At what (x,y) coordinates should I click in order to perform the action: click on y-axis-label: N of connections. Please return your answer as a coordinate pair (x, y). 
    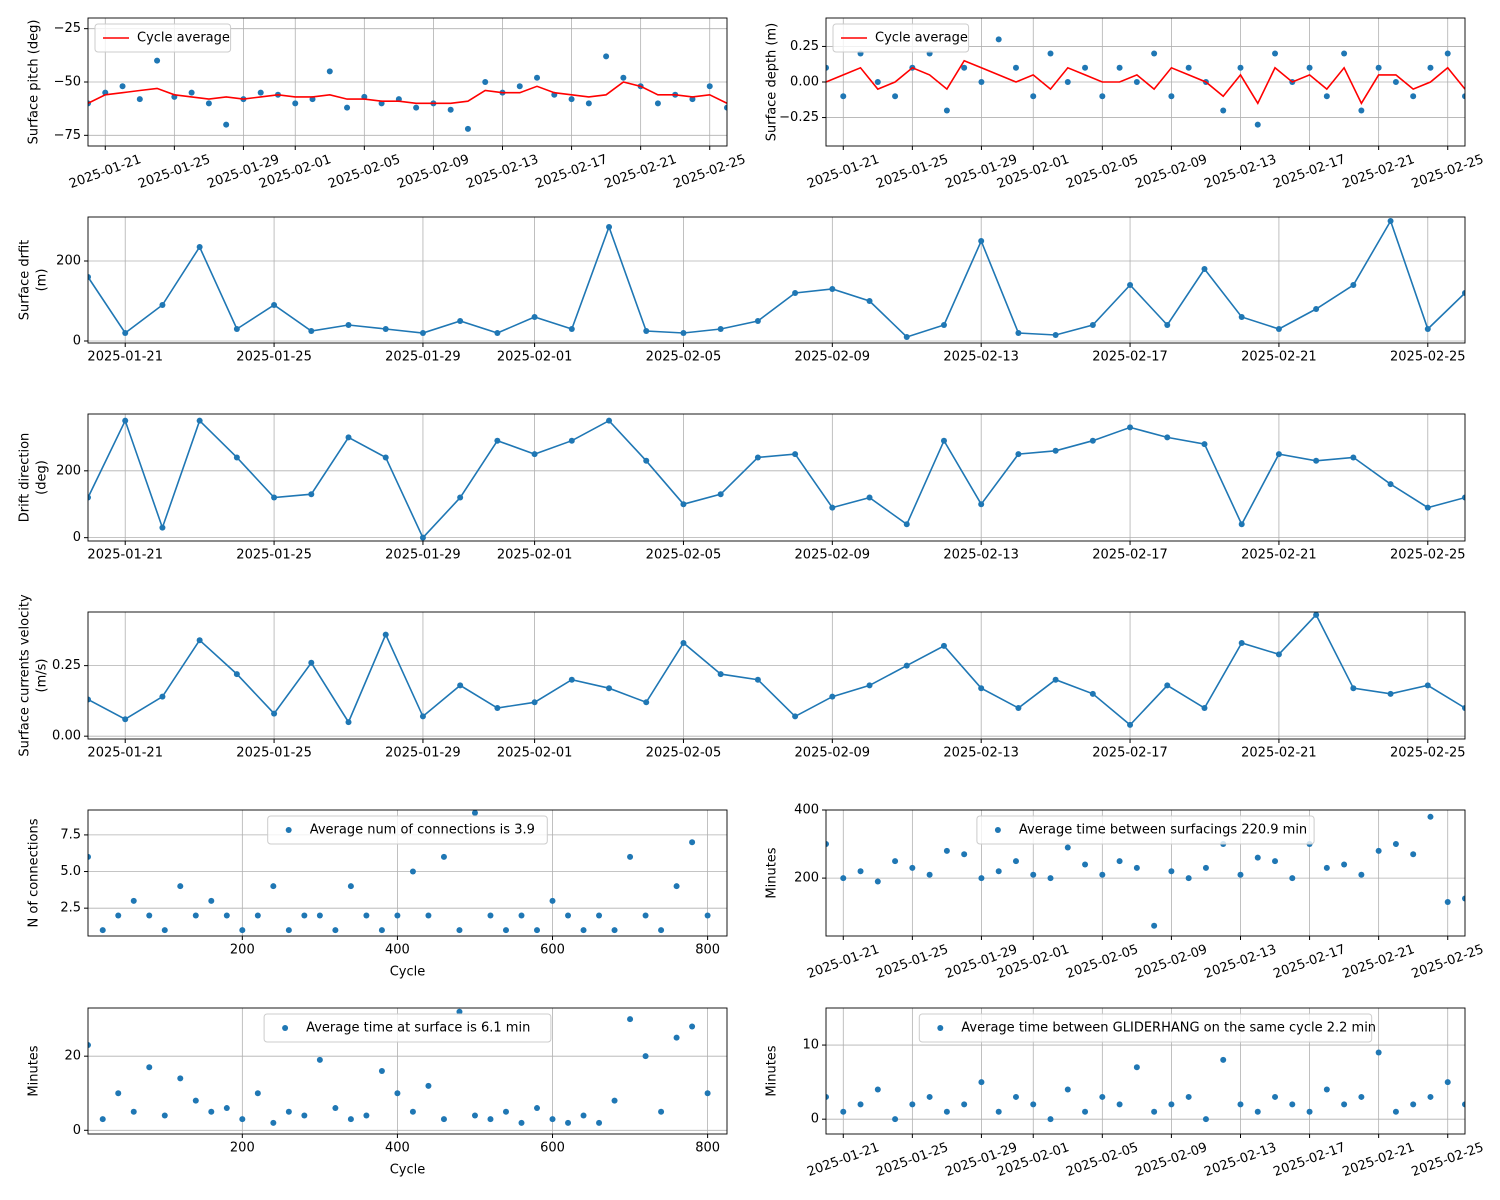
    Looking at the image, I should click on (34, 872).